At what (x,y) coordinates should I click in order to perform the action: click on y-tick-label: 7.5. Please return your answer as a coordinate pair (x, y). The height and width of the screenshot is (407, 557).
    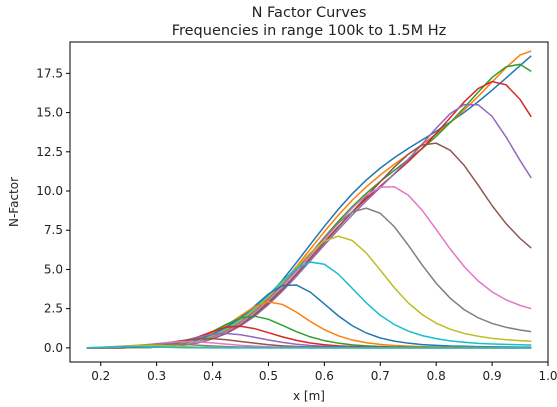
    Looking at the image, I should click on (53, 230).